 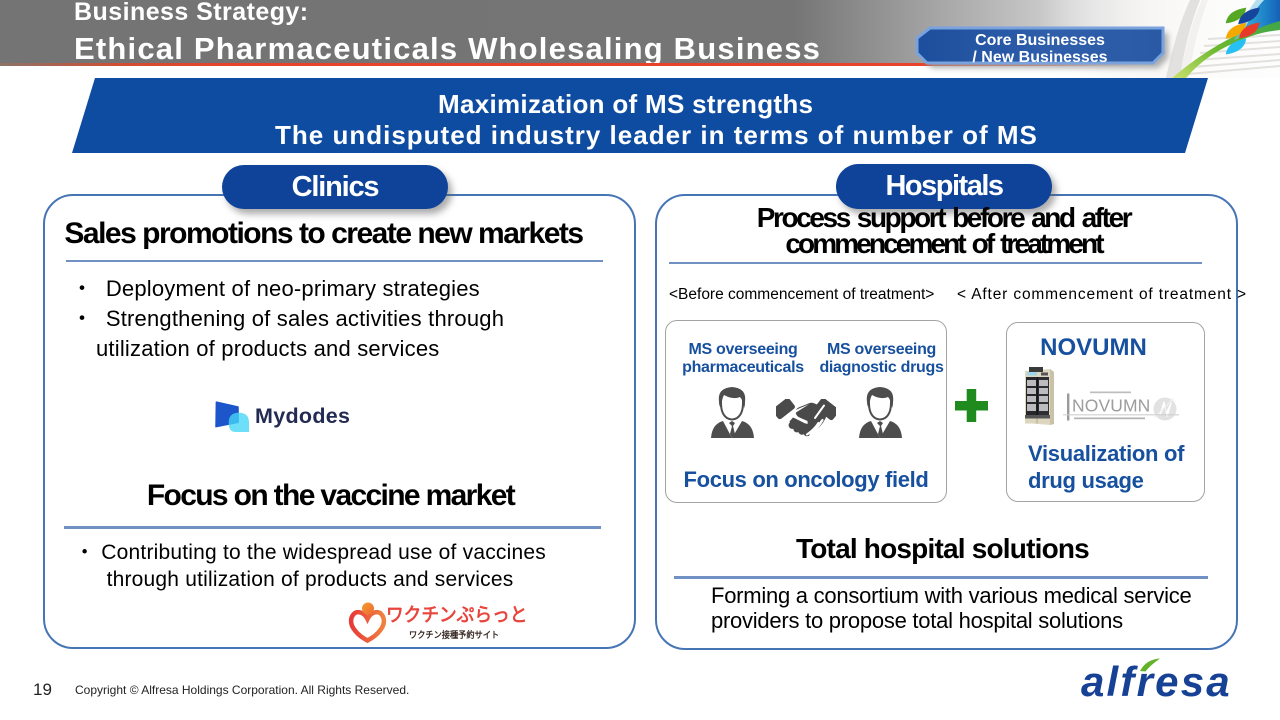 What do you see at coordinates (1039, 57) in the screenshot?
I see `svg-text: / New Businesses` at bounding box center [1039, 57].